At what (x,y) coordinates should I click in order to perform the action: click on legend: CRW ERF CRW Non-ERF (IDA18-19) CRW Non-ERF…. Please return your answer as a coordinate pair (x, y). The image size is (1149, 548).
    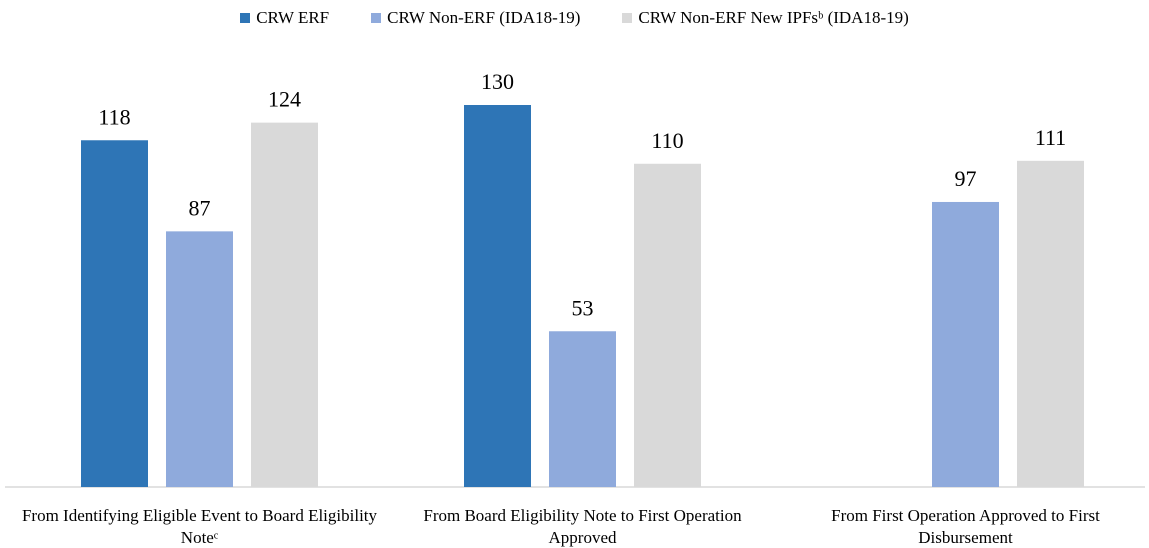
    Looking at the image, I should click on (574, 18).